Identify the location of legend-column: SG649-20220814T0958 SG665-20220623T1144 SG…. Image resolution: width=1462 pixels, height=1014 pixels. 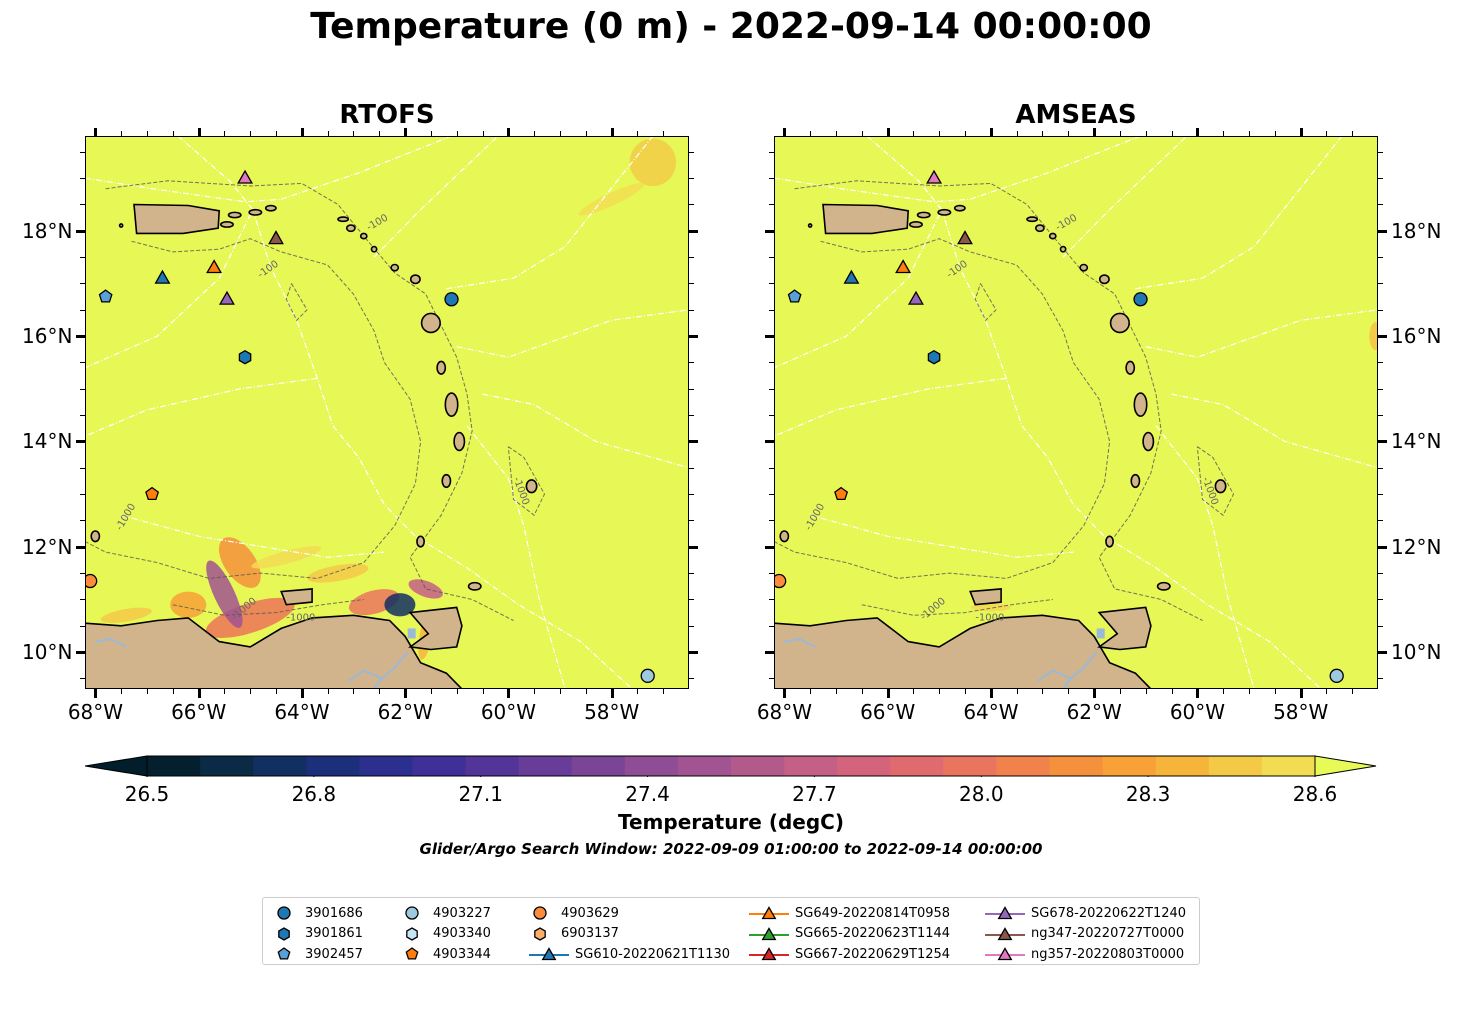
(849, 934).